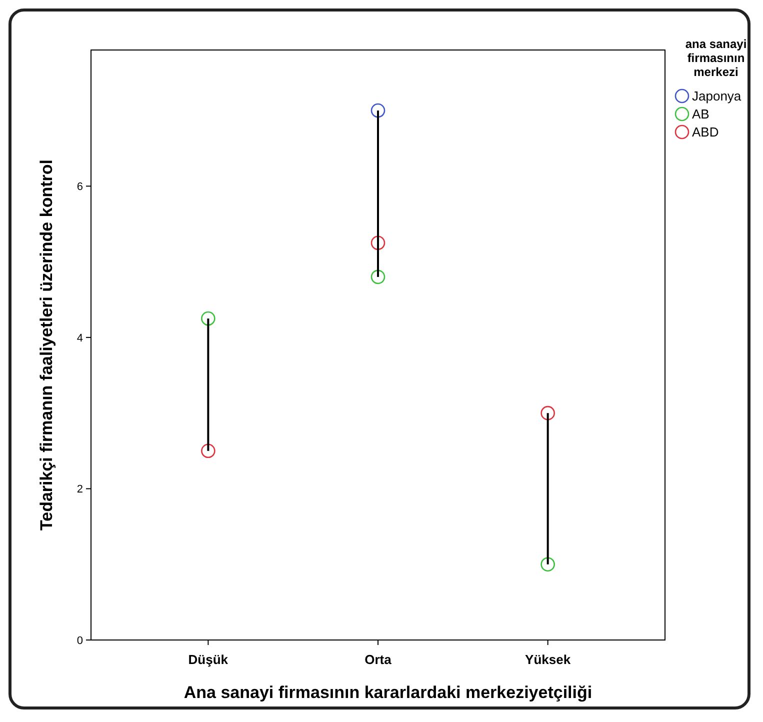 Image resolution: width=763 pixels, height=722 pixels. I want to click on legend-label: Japonya, so click(717, 96).